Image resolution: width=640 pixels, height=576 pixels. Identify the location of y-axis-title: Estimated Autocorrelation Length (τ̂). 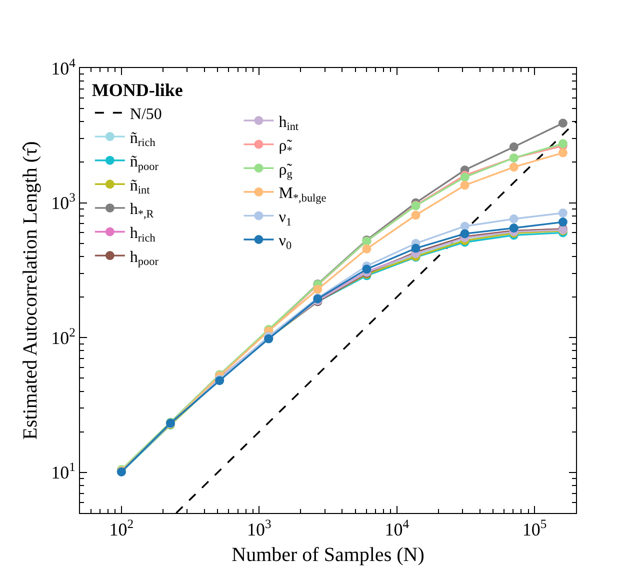
(31, 290).